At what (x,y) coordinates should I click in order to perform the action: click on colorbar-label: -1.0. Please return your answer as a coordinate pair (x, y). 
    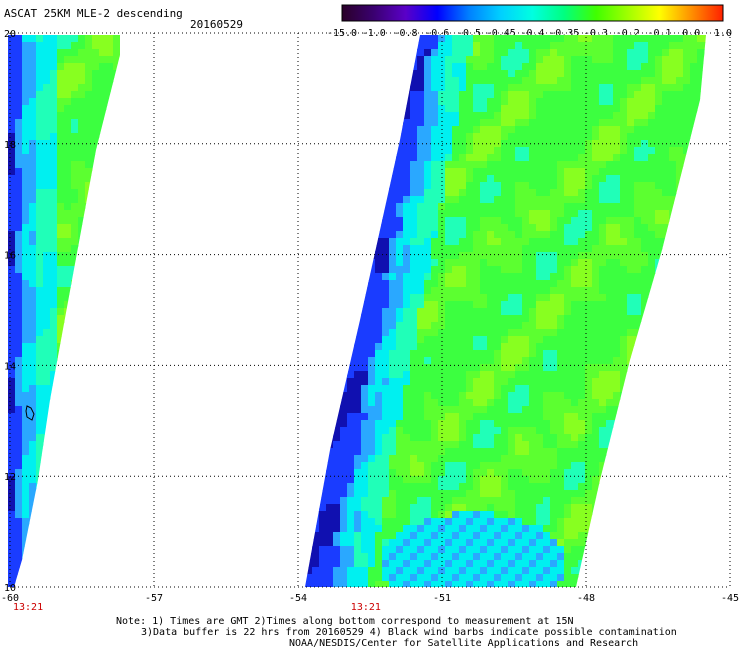
    Looking at the image, I should click on (374, 33).